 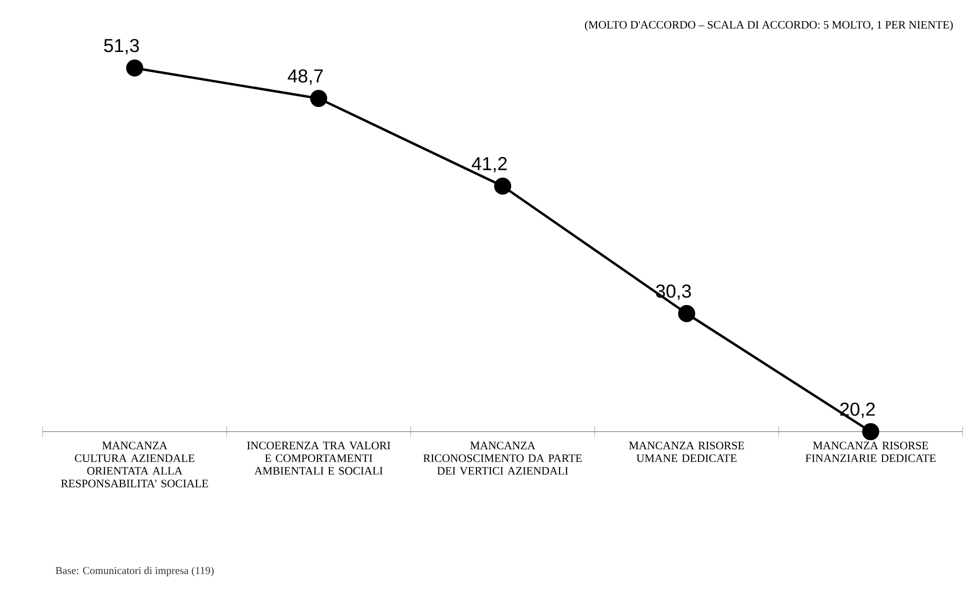 I want to click on data-label: 51,3, so click(x=121, y=46).